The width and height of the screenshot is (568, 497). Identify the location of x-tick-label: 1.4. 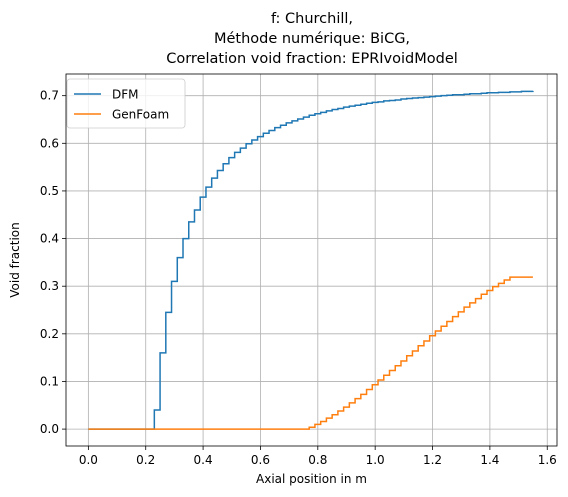
(489, 460).